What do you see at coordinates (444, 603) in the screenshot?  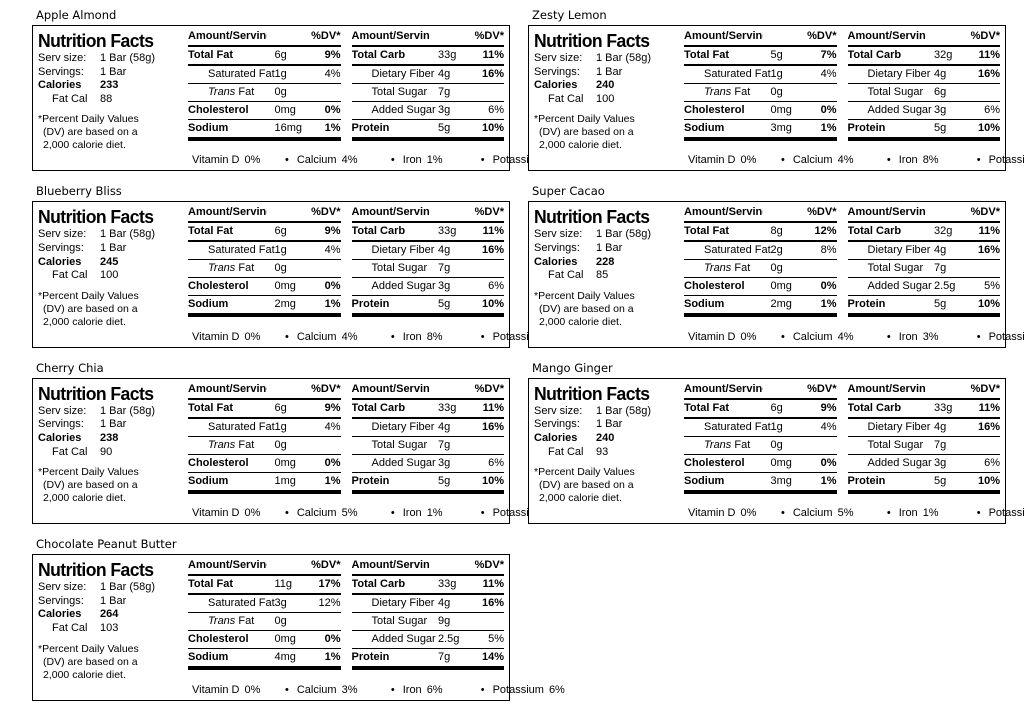 I see `dietary-fiber-amount: 4g` at bounding box center [444, 603].